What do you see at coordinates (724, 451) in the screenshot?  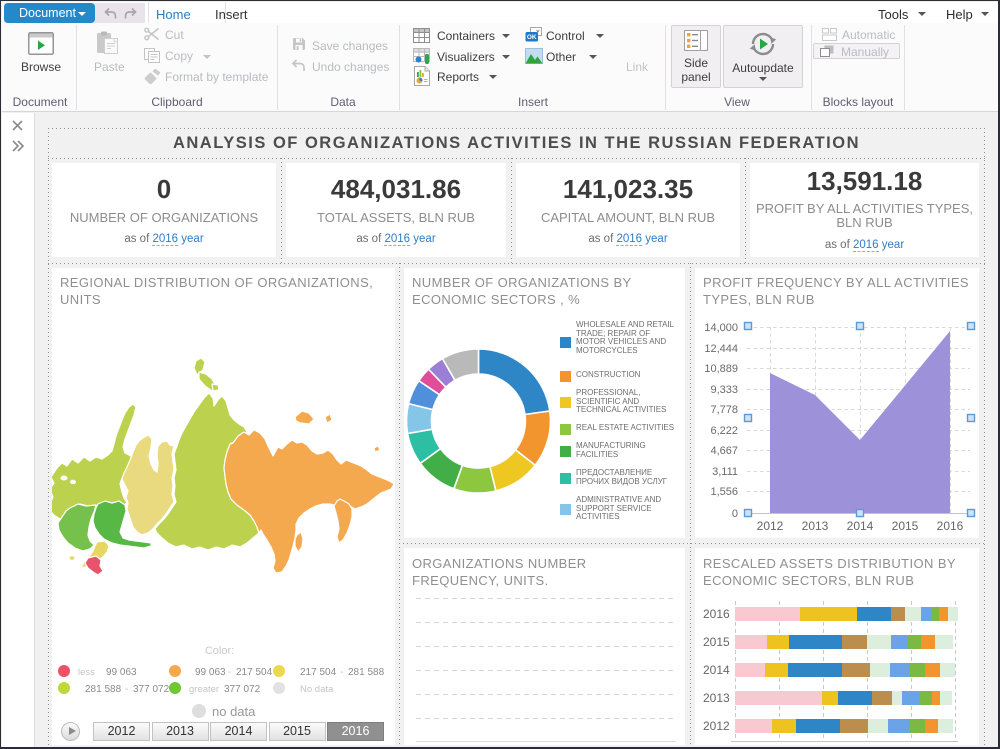 I see `svg-text: 4,667` at bounding box center [724, 451].